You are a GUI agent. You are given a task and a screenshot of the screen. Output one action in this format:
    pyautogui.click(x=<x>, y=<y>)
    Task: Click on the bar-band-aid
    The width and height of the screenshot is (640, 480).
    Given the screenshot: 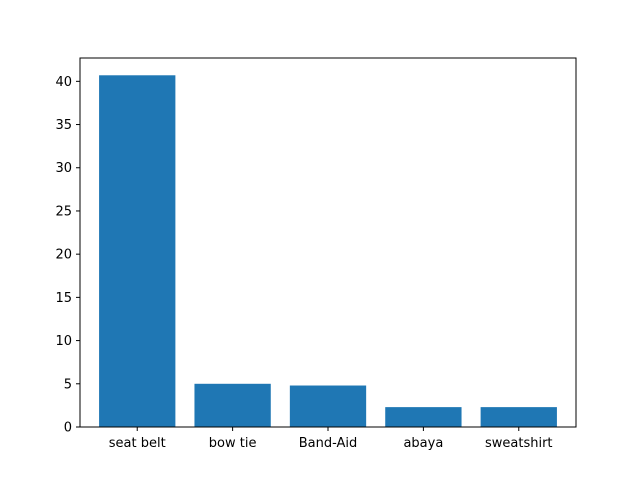 What is the action you would take?
    pyautogui.click(x=328, y=406)
    